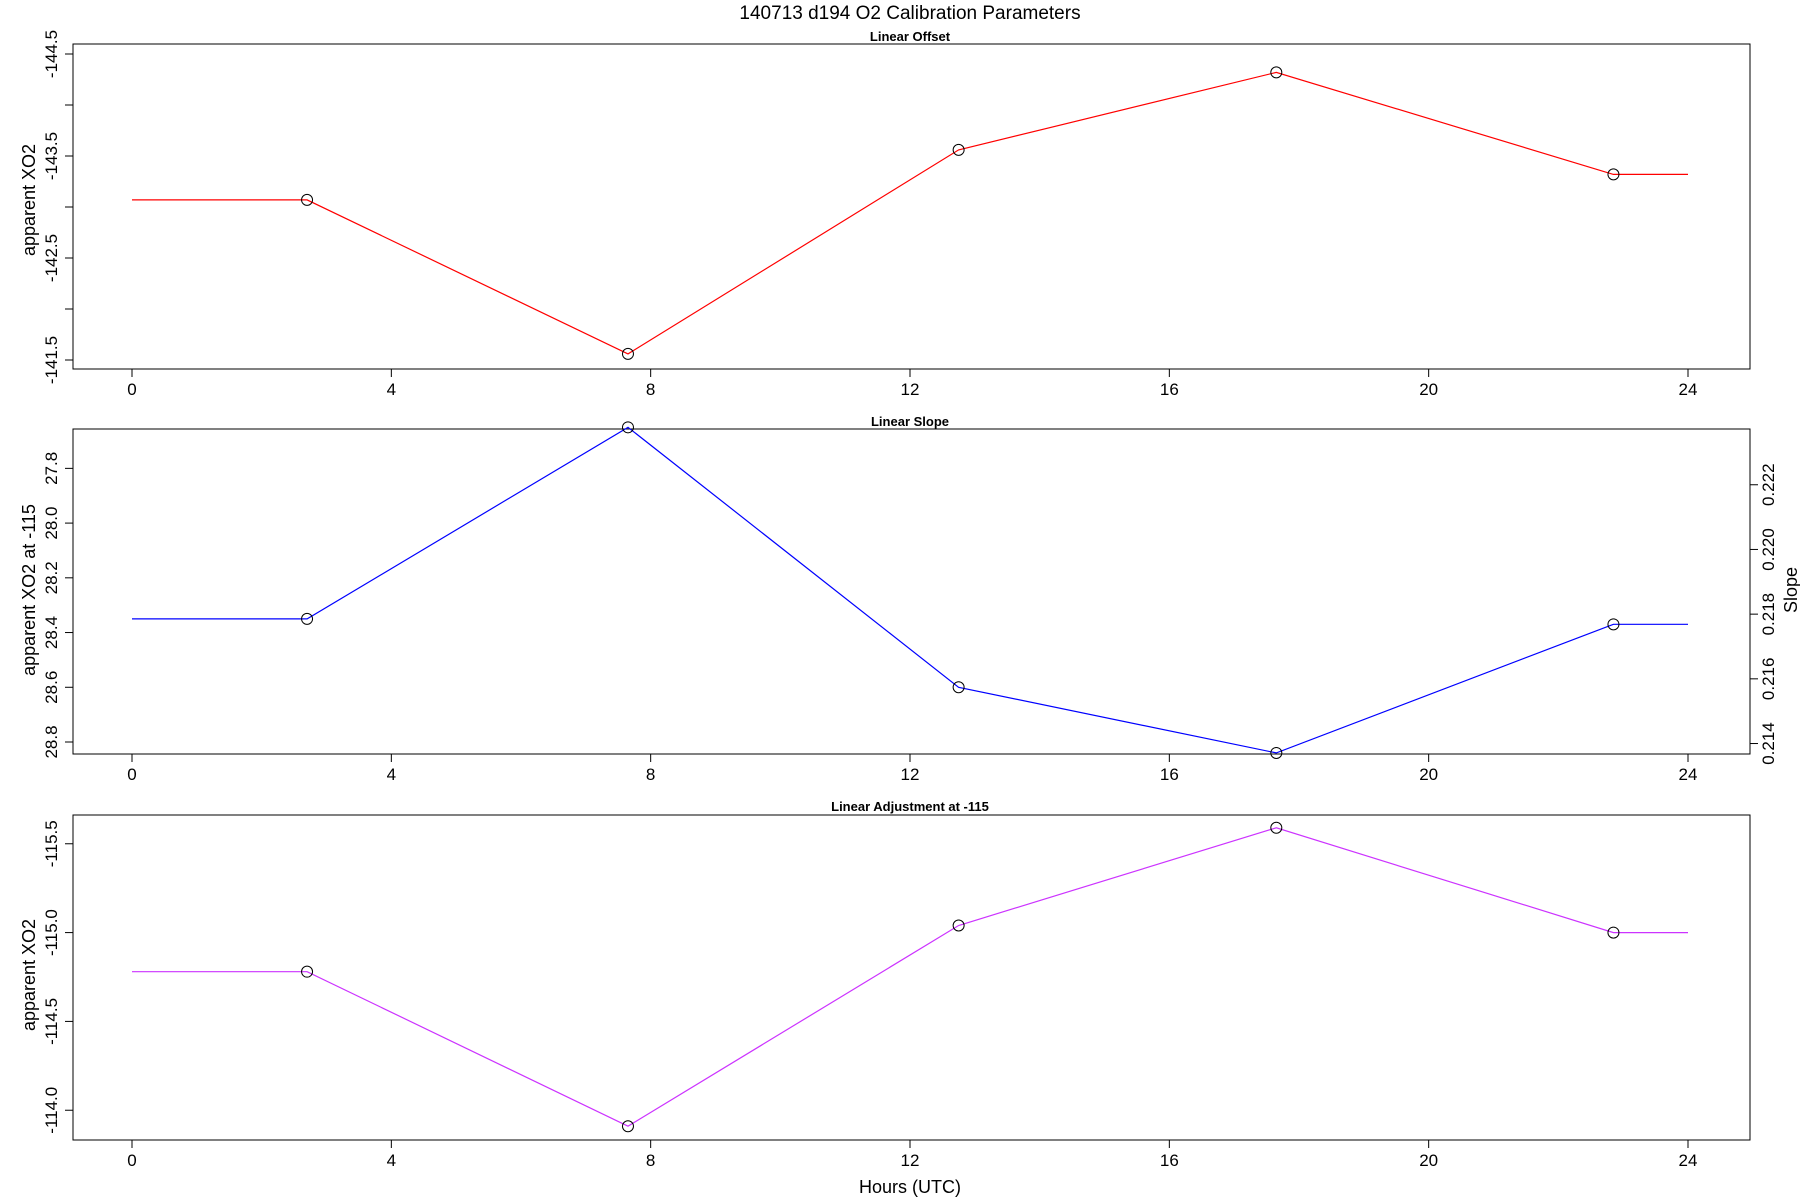 Image resolution: width=1800 pixels, height=1200 pixels. Describe the element at coordinates (51, 468) in the screenshot. I see `y-tick-label: 27.8` at that location.